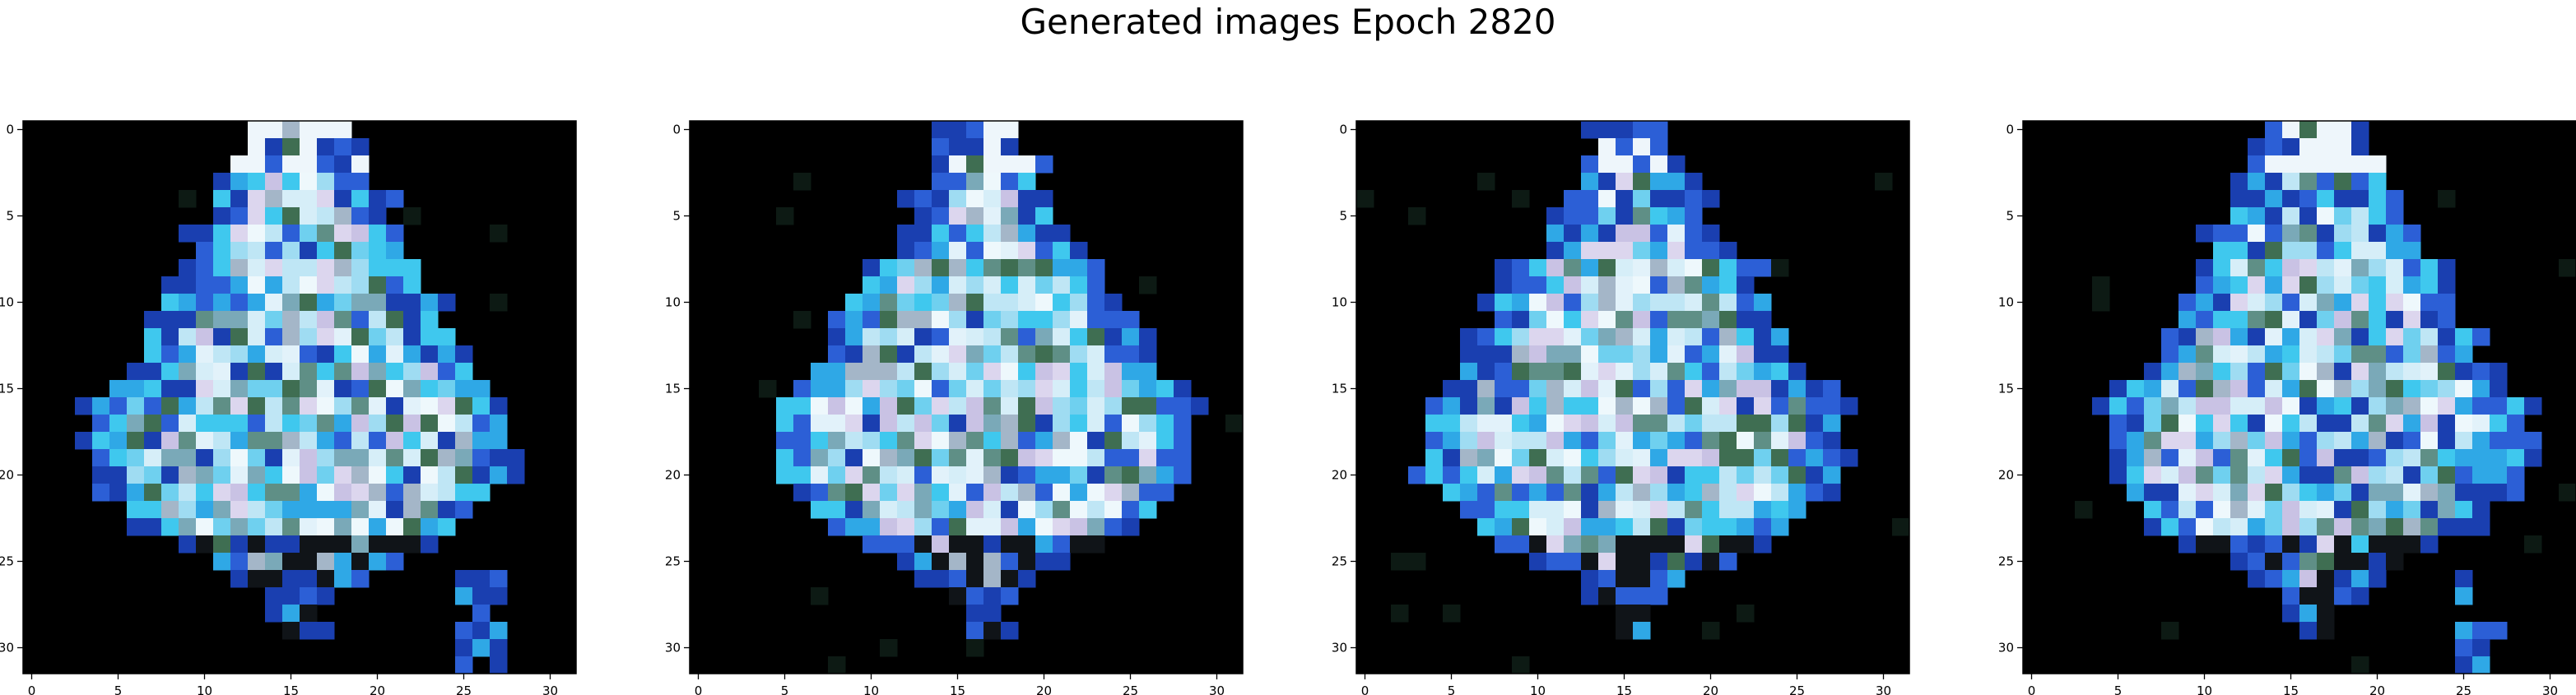 The image size is (2576, 695). I want to click on x-tick-label: 15, so click(2291, 689).